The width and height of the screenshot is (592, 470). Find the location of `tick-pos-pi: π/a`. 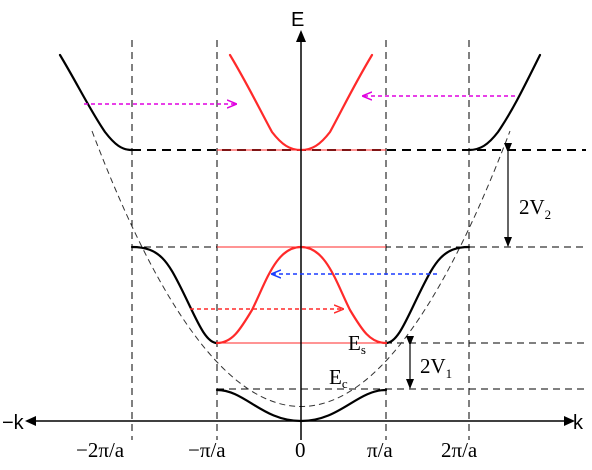

tick-pos-pi: π/a is located at coordinates (380, 450).